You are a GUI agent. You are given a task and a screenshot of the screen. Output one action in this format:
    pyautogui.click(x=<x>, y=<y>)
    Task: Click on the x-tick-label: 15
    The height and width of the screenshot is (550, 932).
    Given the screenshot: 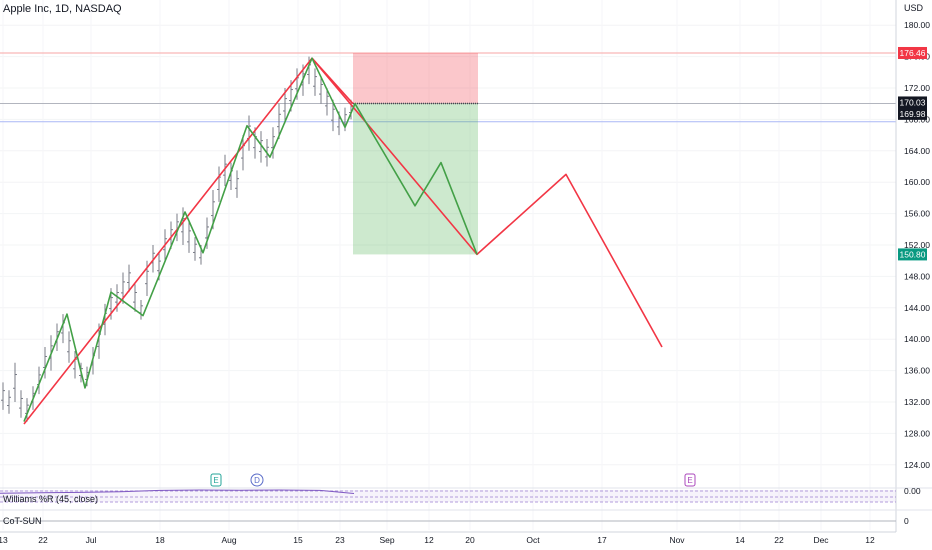 What is the action you would take?
    pyautogui.click(x=298, y=540)
    